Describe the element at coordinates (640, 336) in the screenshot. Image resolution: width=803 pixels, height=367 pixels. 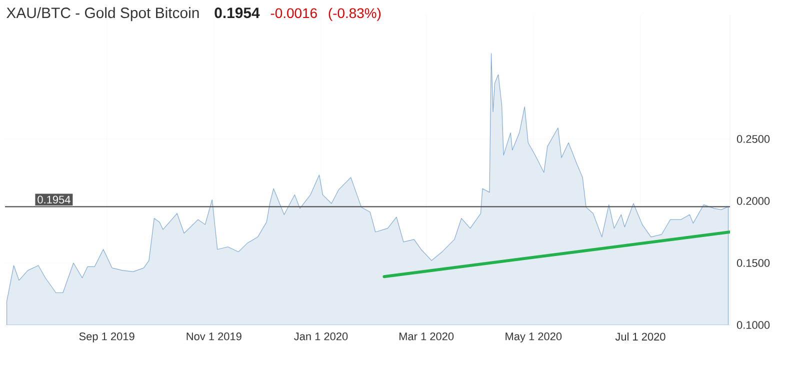
I see `x-tick-label: Jul 1 2020` at that location.